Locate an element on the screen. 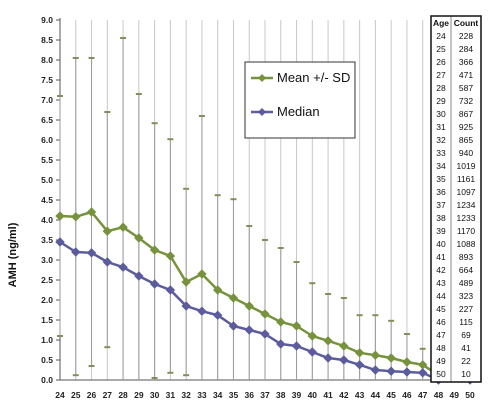 The height and width of the screenshot is (400, 500). table-cell-count: 925 is located at coordinates (466, 127).